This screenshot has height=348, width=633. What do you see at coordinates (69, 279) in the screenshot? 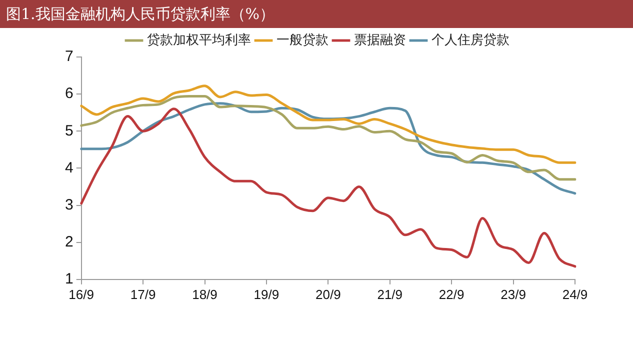
I see `y-tick-label: 1` at bounding box center [69, 279].